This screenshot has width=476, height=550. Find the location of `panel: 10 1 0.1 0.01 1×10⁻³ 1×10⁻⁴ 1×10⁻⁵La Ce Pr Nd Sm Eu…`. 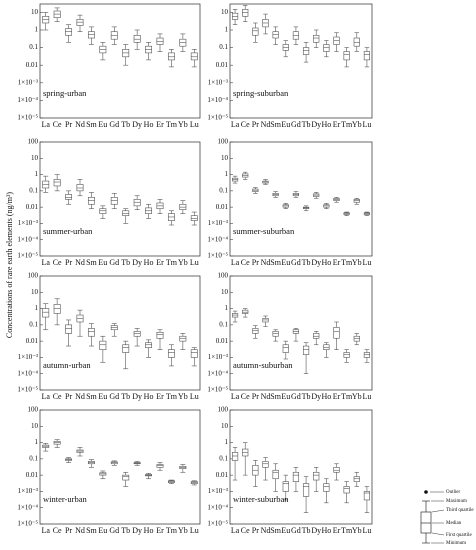

panel: 10 1 0.1 0.01 1×10⁻³ 1×10⁻⁴ 1×10⁻⁵La Ce Pr Nd Sm Eu… is located at coordinates (290, 66).